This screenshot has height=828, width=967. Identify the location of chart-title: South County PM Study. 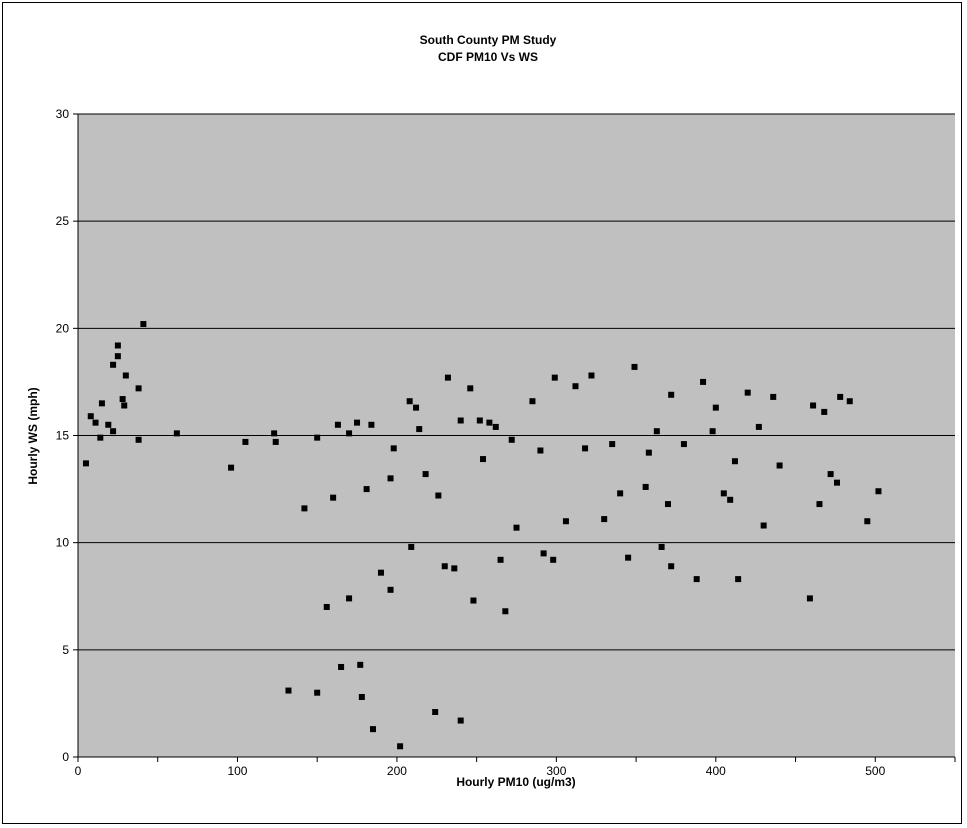
(488, 40).